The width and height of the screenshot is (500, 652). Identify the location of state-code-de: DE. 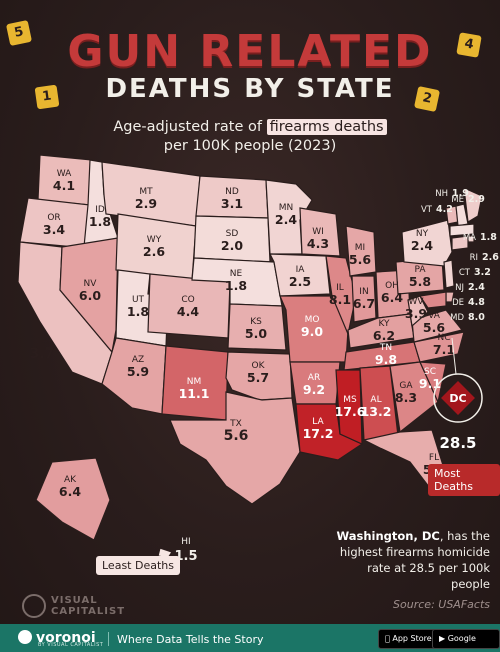
(458, 303).